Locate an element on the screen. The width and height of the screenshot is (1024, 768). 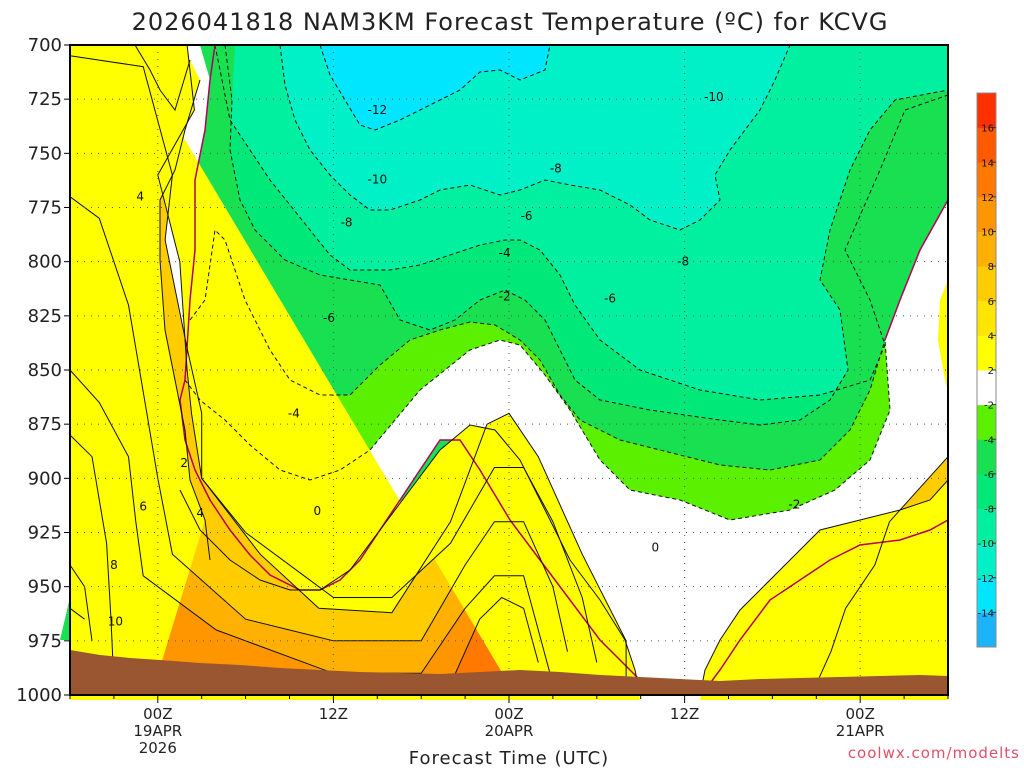
y-tick-label: 800 is located at coordinates (45, 262).